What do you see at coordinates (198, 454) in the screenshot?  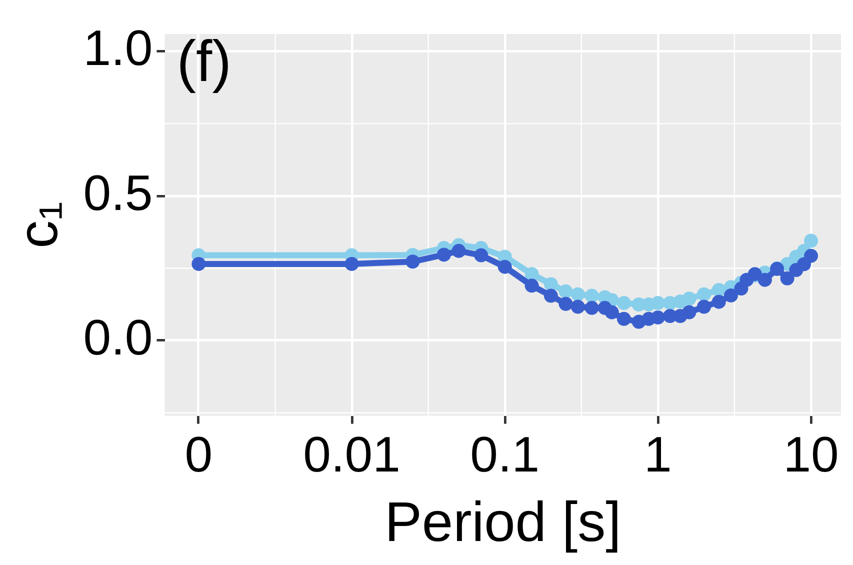 I see `x-tick-label: 0` at bounding box center [198, 454].